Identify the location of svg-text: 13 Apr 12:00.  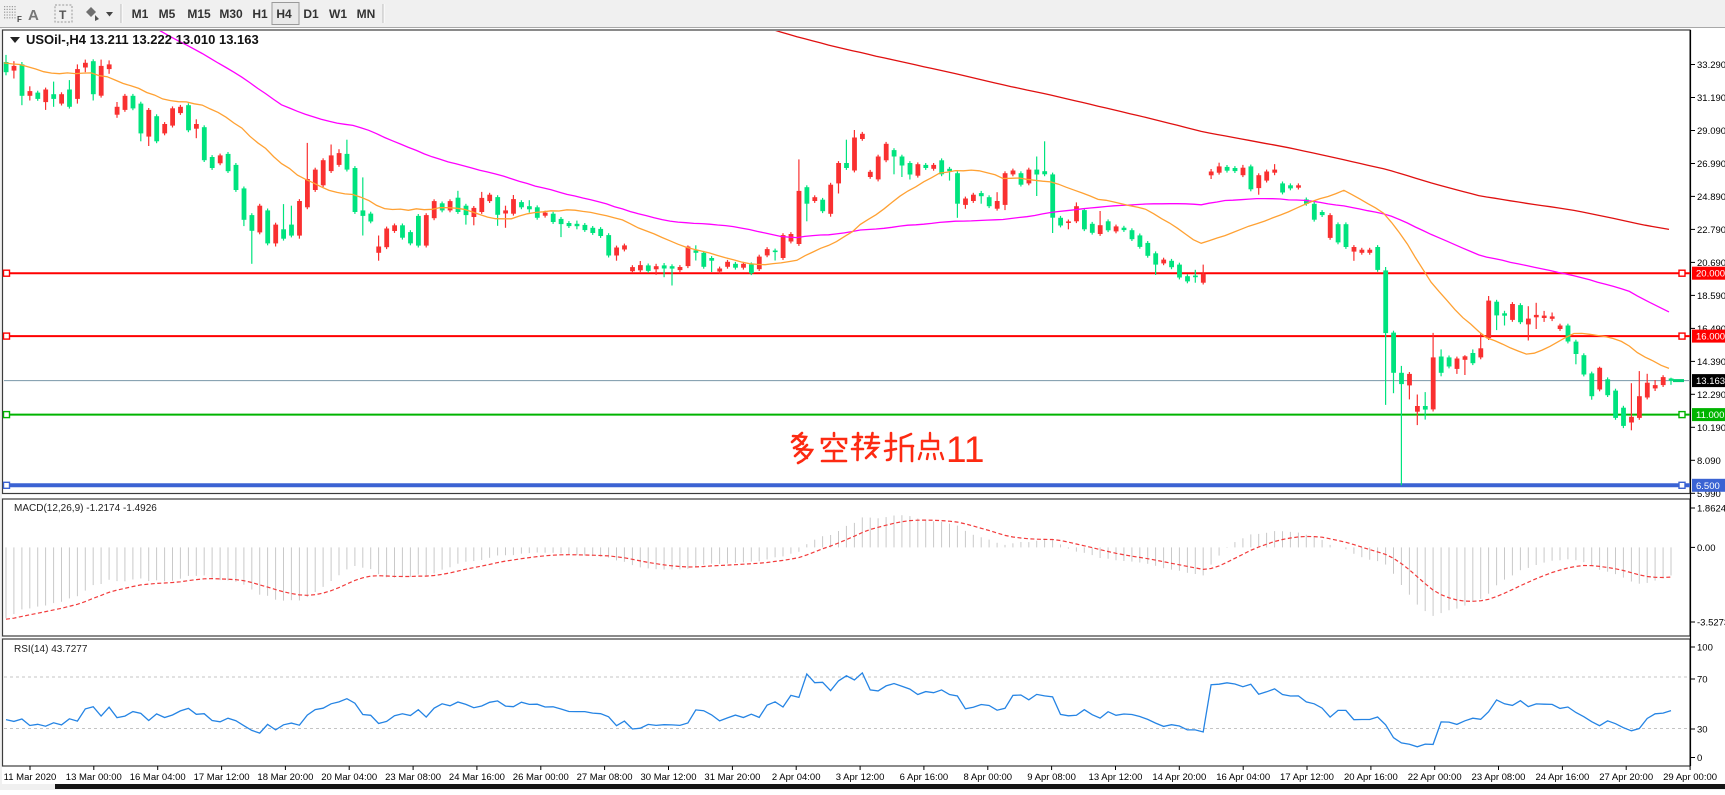
(1116, 777).